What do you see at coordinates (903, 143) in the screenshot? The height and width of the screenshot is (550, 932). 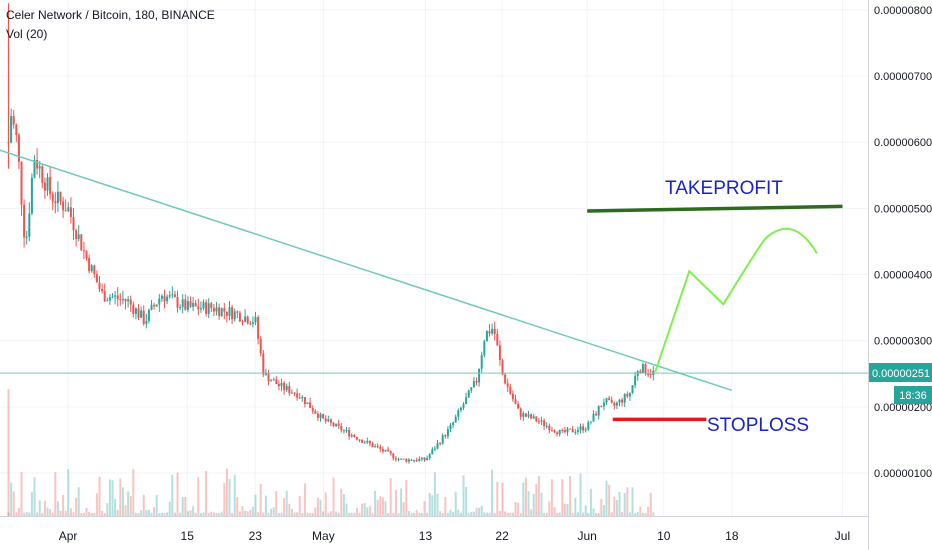 I see `price-tick-label: 0.00000600` at bounding box center [903, 143].